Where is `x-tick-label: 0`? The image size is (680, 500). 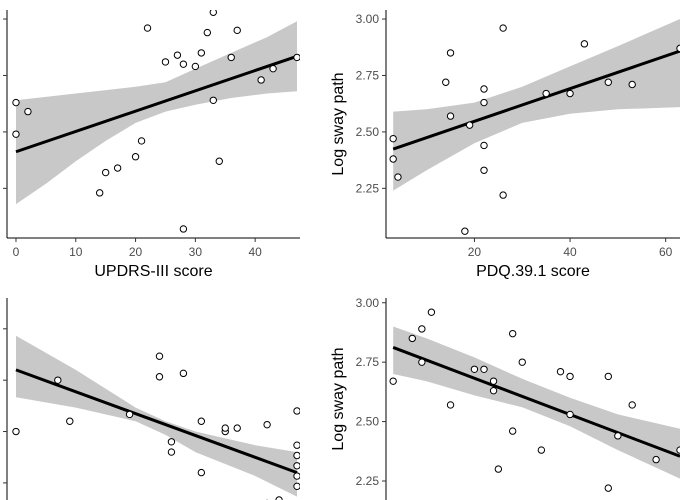 x-tick-label: 0 is located at coordinates (16, 252).